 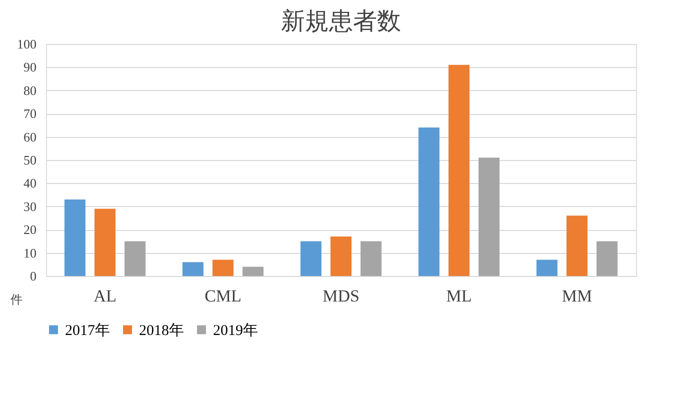 What do you see at coordinates (30, 230) in the screenshot?
I see `y-tick-label: 20` at bounding box center [30, 230].